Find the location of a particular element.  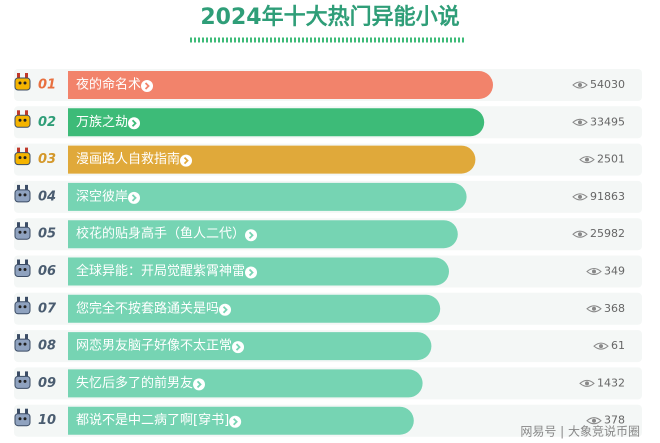

view-count: 368 is located at coordinates (614, 308).